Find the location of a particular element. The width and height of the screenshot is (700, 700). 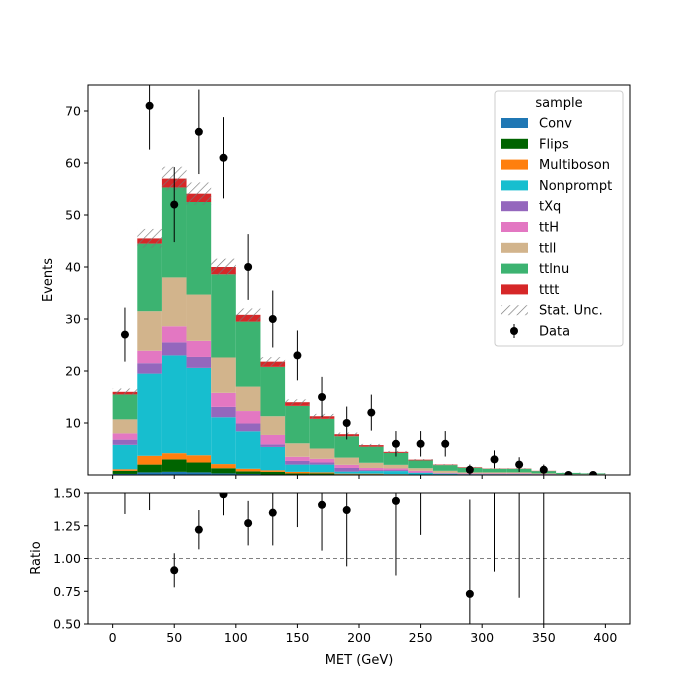

x-tick-label: 400 is located at coordinates (605, 637).